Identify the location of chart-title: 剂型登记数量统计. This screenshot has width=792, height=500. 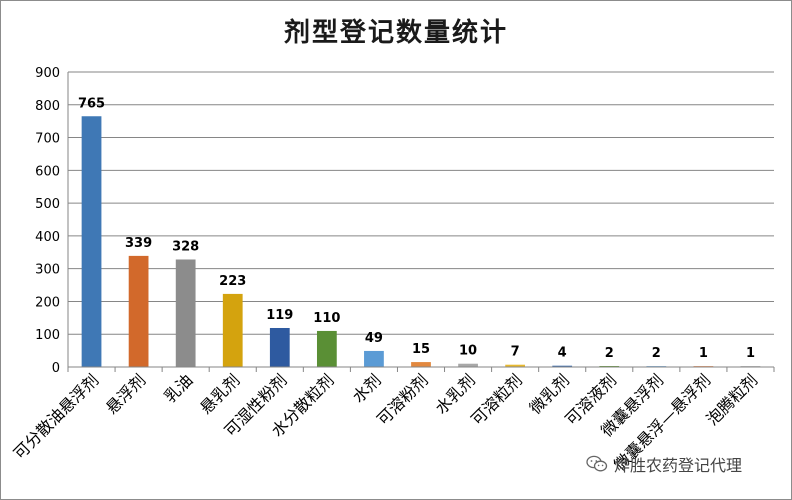
(395, 33).